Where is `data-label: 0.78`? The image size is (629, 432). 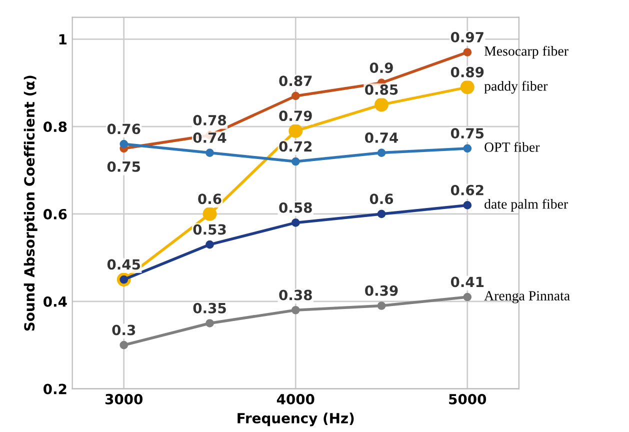 data-label: 0.78 is located at coordinates (209, 120).